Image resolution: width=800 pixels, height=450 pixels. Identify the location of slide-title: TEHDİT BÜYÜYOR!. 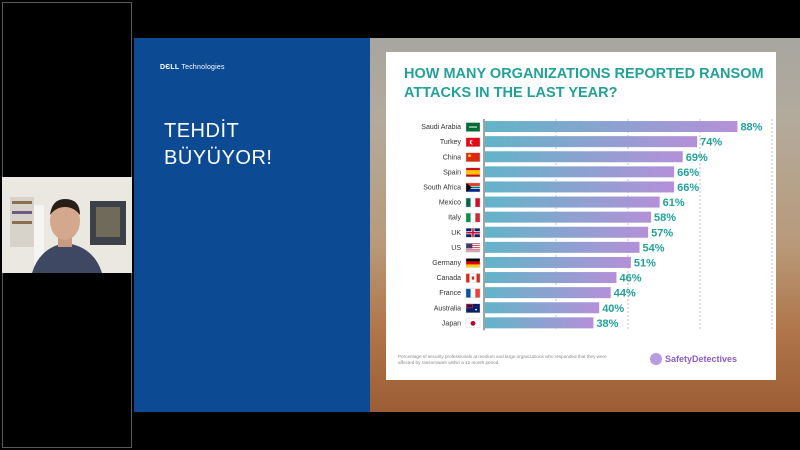
(218, 145).